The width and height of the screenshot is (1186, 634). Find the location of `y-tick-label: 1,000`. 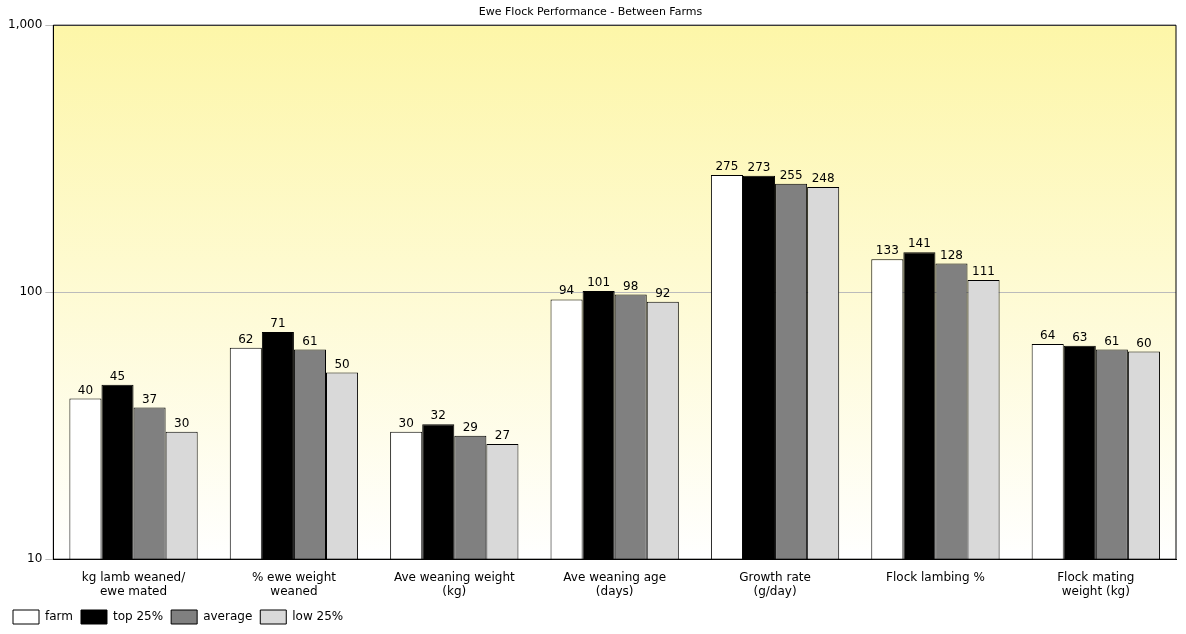

y-tick-label: 1,000 is located at coordinates (25, 24).